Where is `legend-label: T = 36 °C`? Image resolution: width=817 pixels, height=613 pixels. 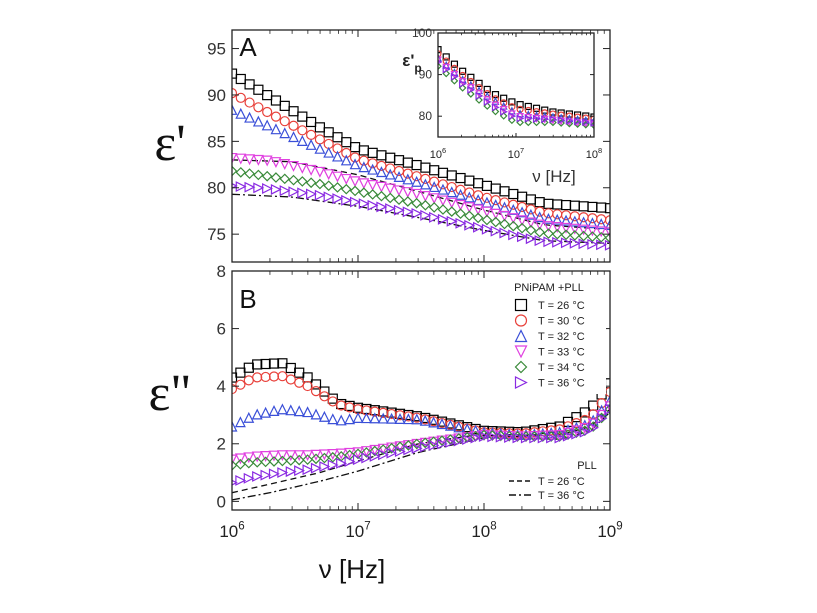
legend-label: T = 36 °C is located at coordinates (561, 384).